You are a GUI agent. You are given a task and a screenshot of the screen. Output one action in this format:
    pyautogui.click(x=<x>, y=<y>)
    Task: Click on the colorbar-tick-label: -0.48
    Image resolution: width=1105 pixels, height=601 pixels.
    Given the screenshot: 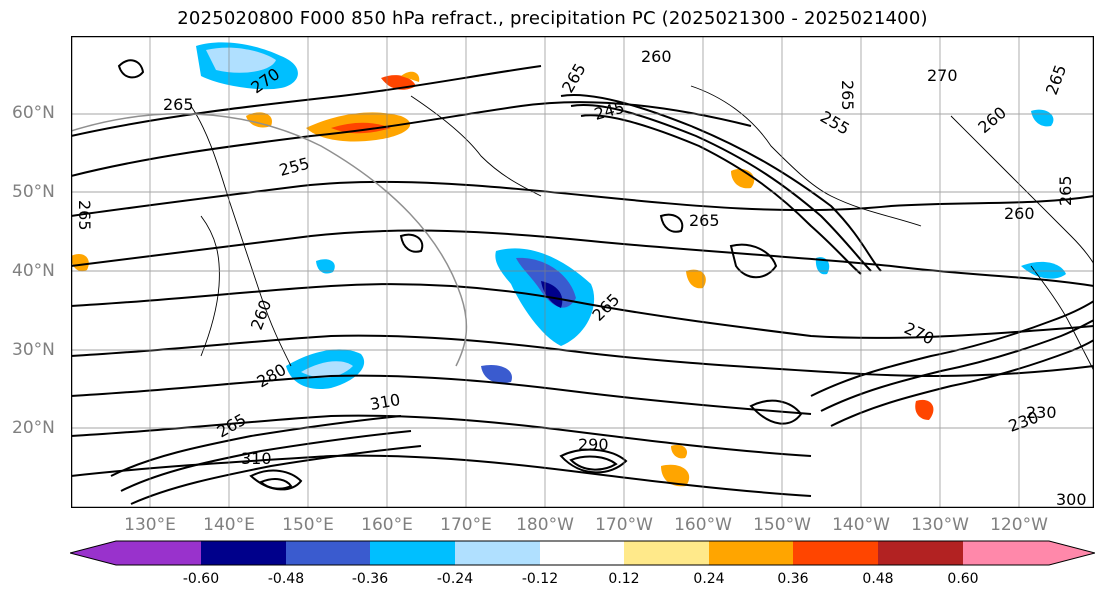 What is the action you would take?
    pyautogui.click(x=286, y=579)
    